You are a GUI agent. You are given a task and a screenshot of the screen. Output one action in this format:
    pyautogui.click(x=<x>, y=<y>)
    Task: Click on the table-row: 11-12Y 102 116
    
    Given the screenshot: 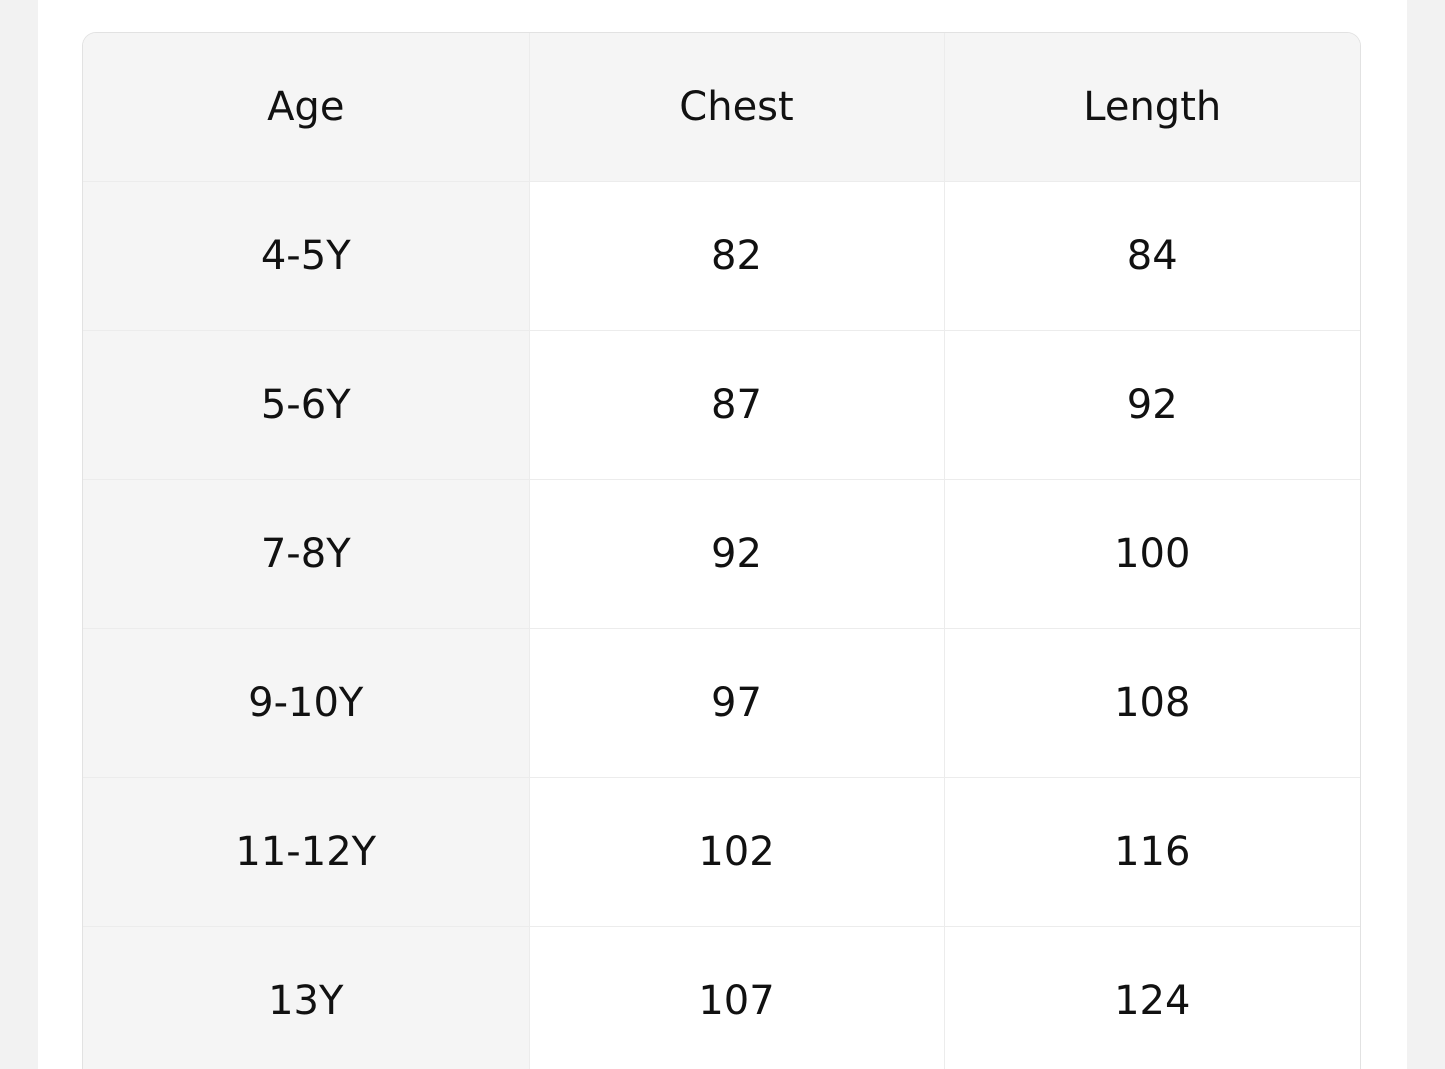 What is the action you would take?
    pyautogui.click(x=721, y=852)
    